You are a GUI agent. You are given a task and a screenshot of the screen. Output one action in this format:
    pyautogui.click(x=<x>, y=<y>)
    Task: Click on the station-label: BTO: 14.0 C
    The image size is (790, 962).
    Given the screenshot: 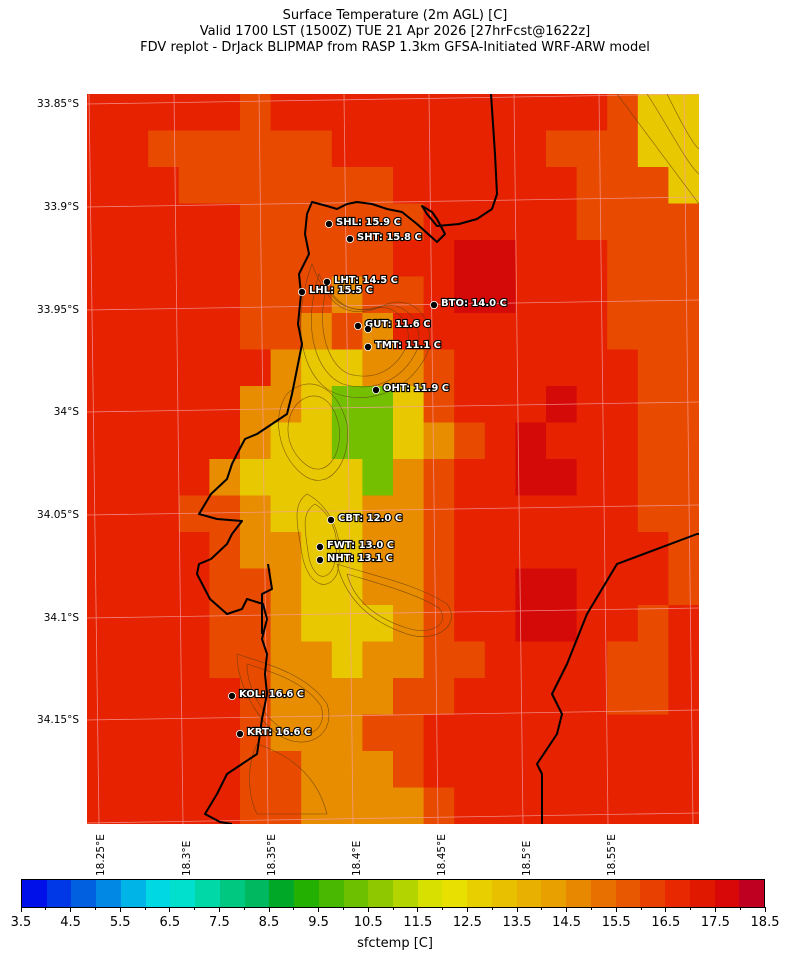 What is the action you would take?
    pyautogui.click(x=474, y=303)
    